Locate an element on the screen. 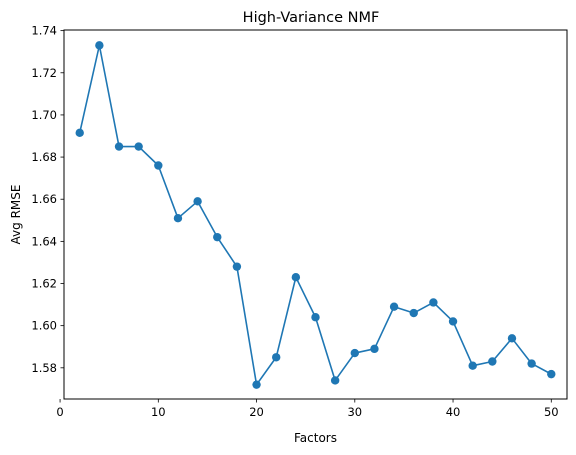 This screenshot has width=576, height=455. x-tick-label: 40 is located at coordinates (453, 412).